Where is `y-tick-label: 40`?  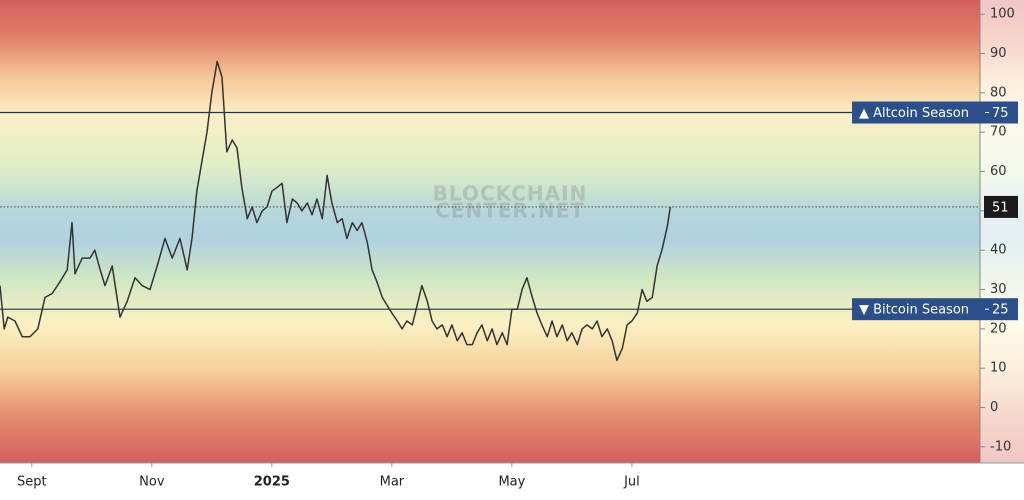
y-tick-label: 40 is located at coordinates (998, 250).